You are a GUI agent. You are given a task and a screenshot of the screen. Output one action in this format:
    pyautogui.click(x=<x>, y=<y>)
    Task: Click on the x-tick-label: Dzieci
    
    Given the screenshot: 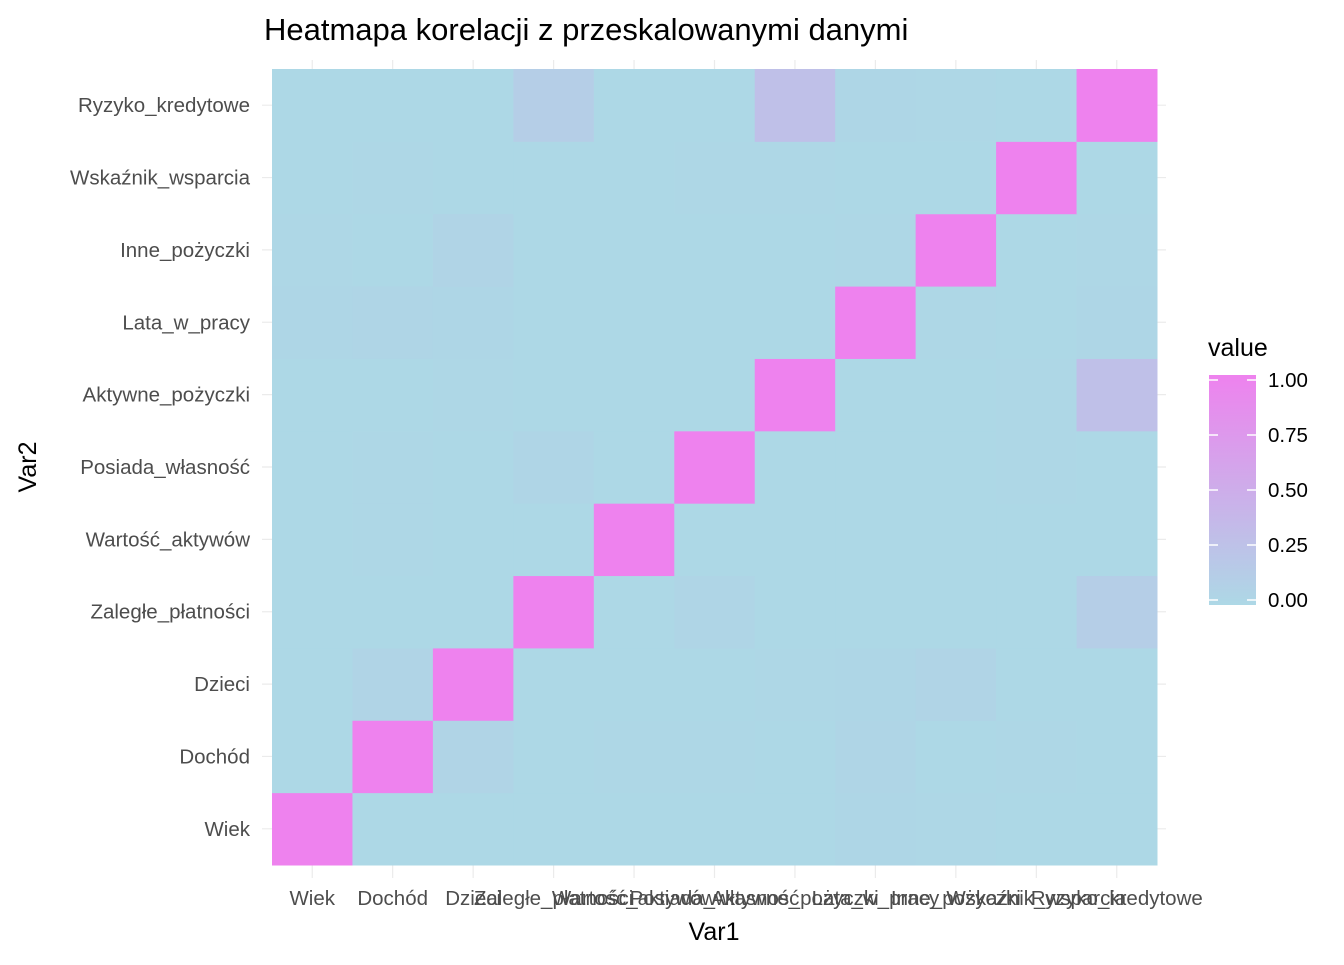 What is the action you would take?
    pyautogui.click(x=473, y=898)
    